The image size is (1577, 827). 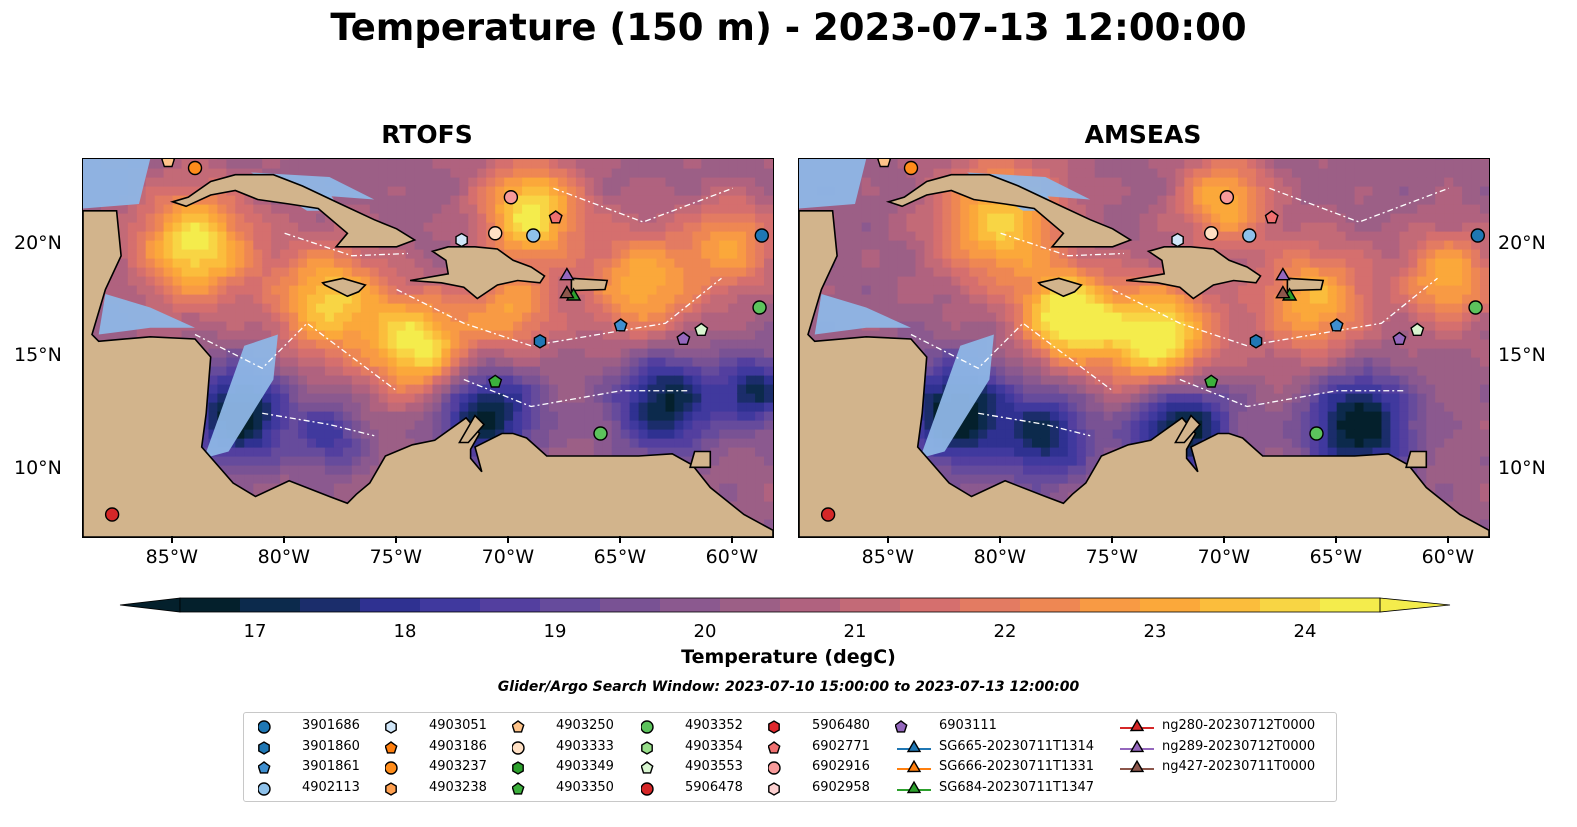 I want to click on obs-ng289-20230712T0000, so click(x=567, y=274).